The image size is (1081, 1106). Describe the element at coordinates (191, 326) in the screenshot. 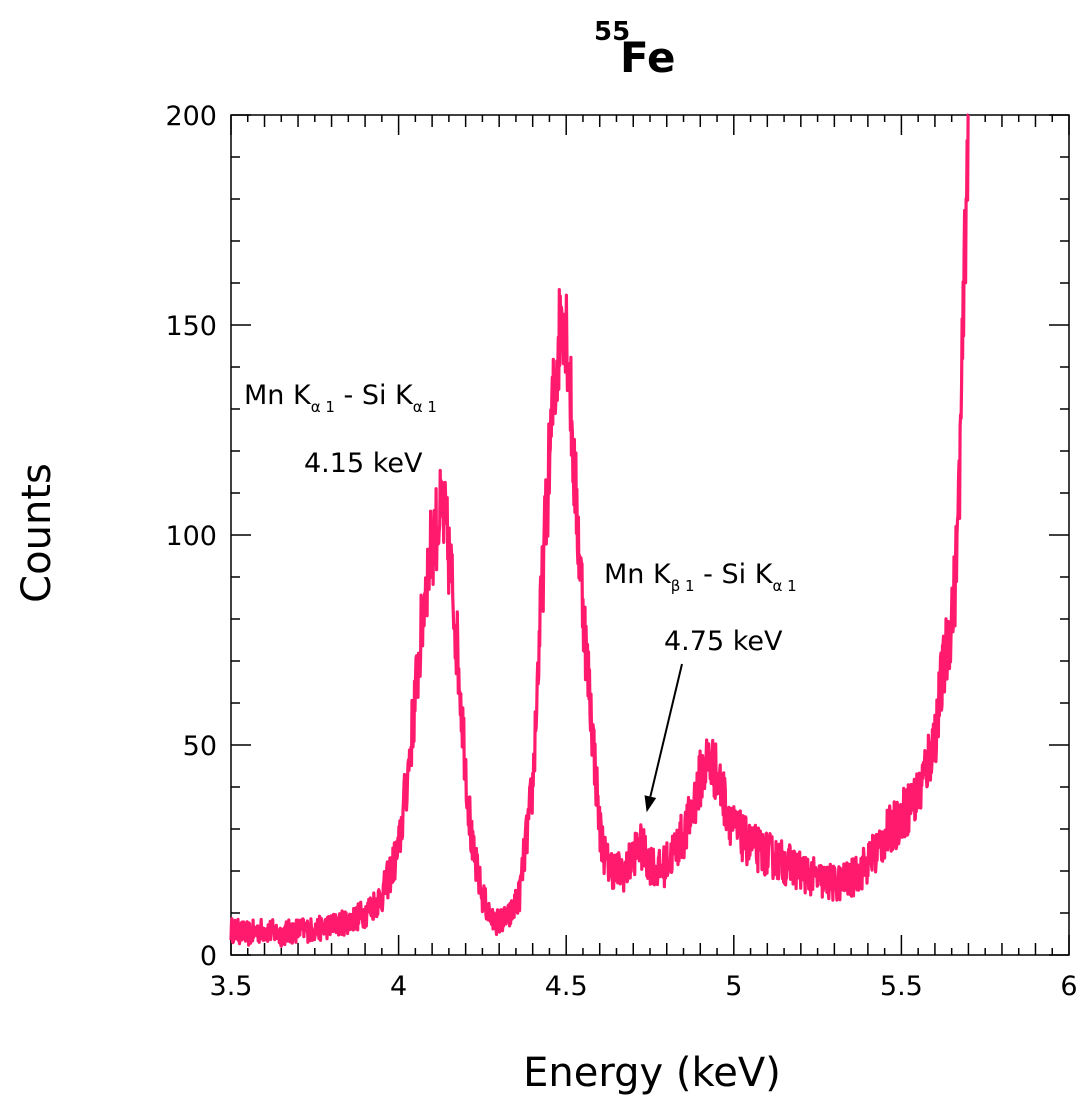

I see `y-tick-label: 150` at that location.